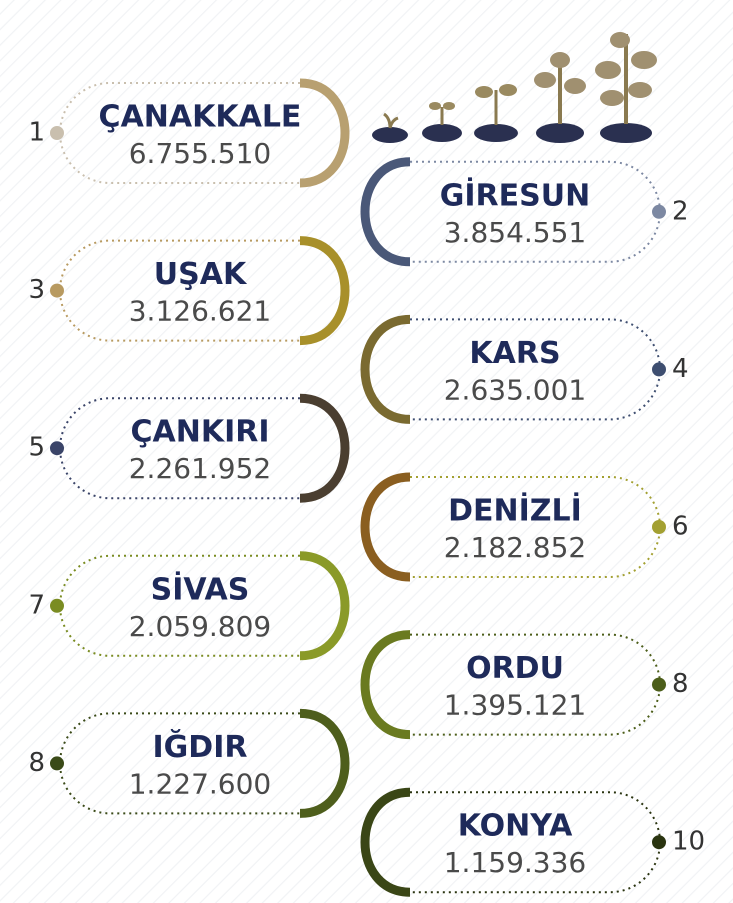  Describe the element at coordinates (515, 511) in the screenshot. I see `city-name: DENİZLİ` at that location.